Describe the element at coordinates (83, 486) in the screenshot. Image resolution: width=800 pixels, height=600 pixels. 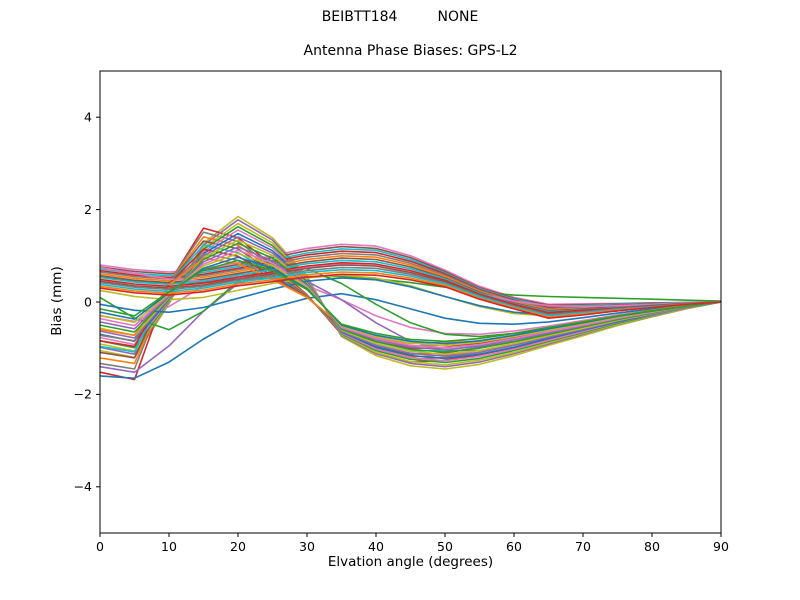
I see `y-tick-label: −4` at that location.